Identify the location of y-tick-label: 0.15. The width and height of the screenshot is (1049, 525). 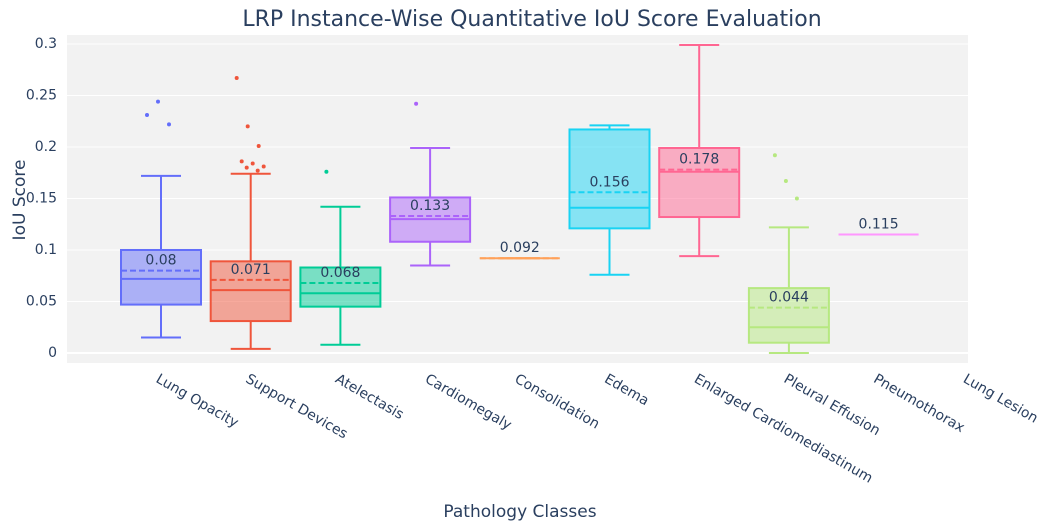
(41, 198).